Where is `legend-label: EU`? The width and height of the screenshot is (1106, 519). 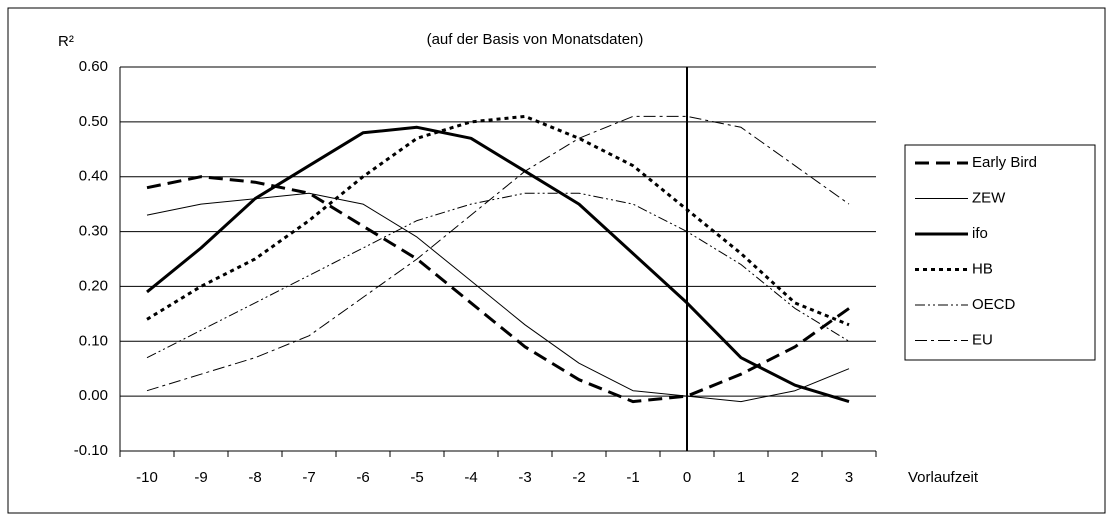 legend-label: EU is located at coordinates (982, 339).